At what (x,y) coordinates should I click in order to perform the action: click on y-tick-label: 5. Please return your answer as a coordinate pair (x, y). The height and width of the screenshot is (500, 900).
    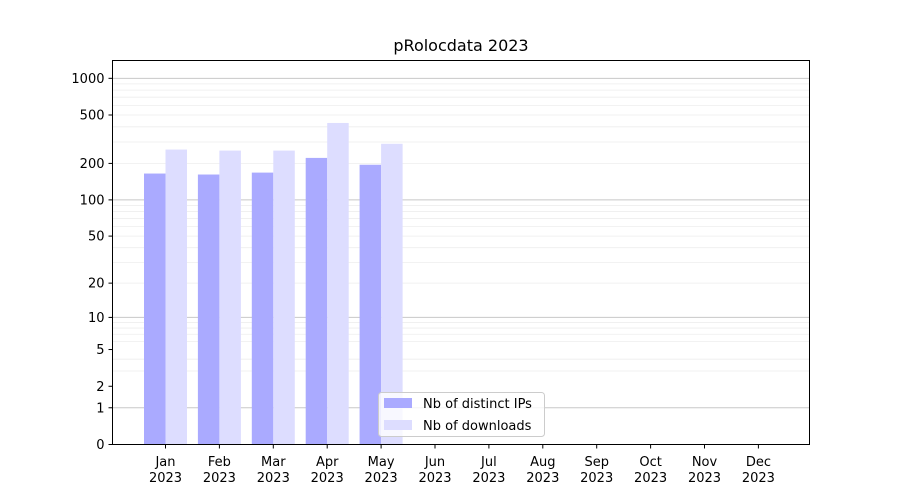
    Looking at the image, I should click on (100, 350).